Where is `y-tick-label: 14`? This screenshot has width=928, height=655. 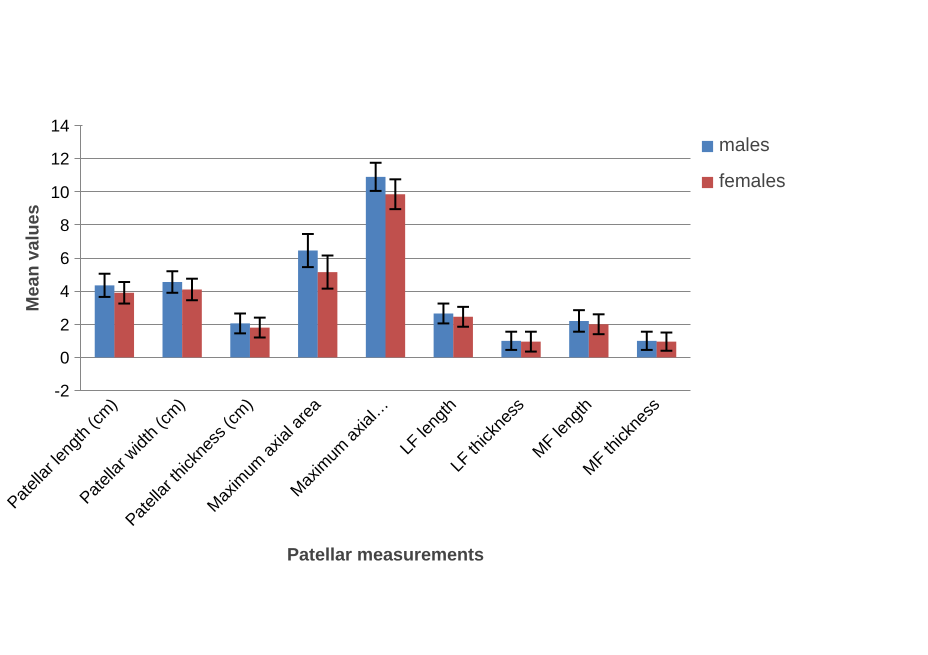
y-tick-label: 14 is located at coordinates (60, 126).